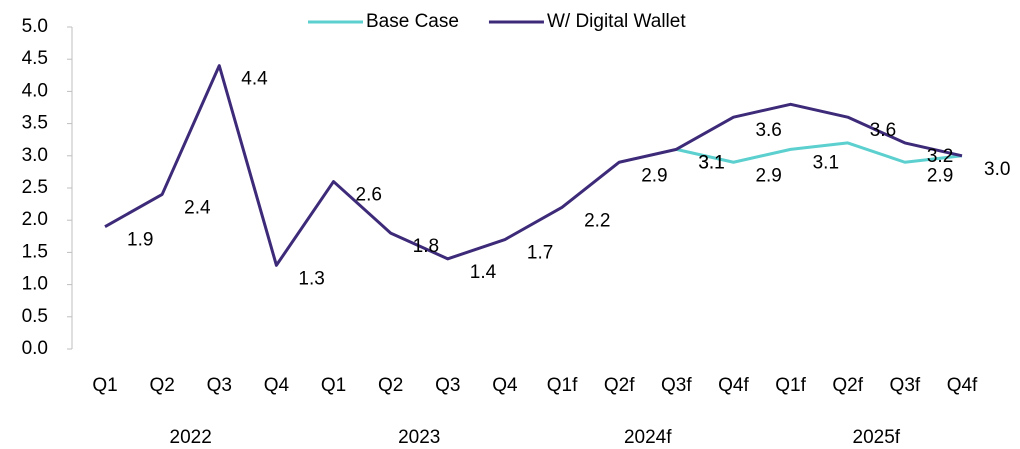  I want to click on data-label: 3.2, so click(940, 156).